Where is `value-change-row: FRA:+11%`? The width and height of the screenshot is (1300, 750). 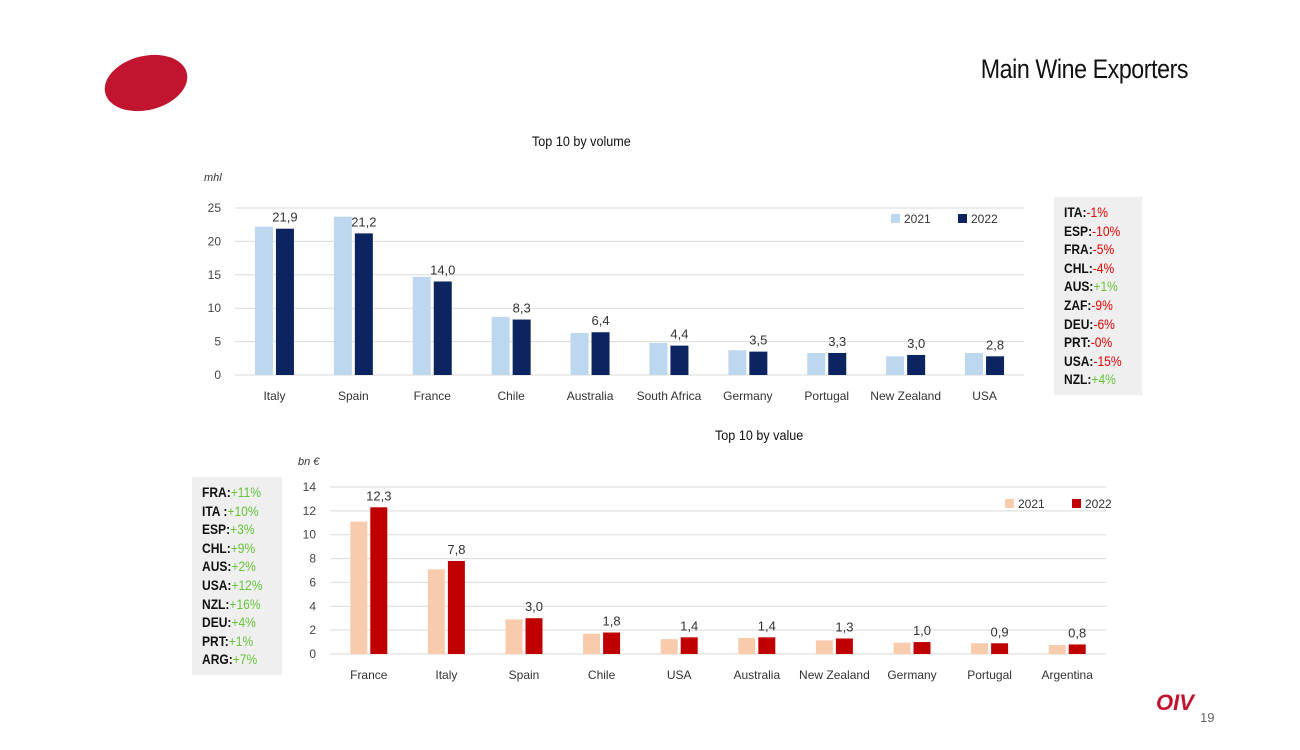
value-change-row: FRA:+11% is located at coordinates (232, 492).